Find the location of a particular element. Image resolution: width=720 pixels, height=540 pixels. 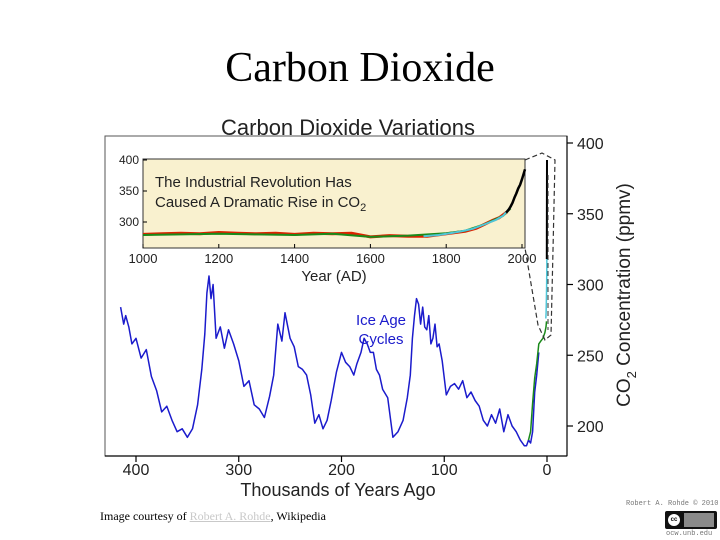

main-x-label: Thousands of Years Ago is located at coordinates (337, 490).